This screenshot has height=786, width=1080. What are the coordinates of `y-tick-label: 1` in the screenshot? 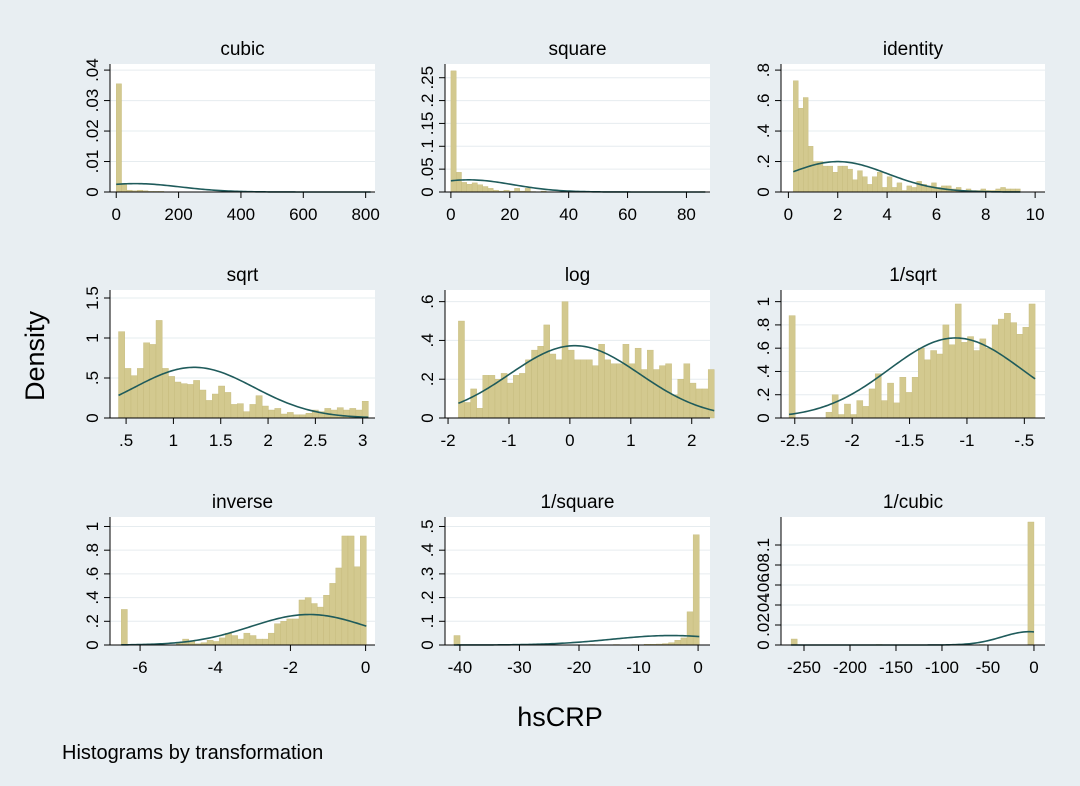 It's located at (92, 337).